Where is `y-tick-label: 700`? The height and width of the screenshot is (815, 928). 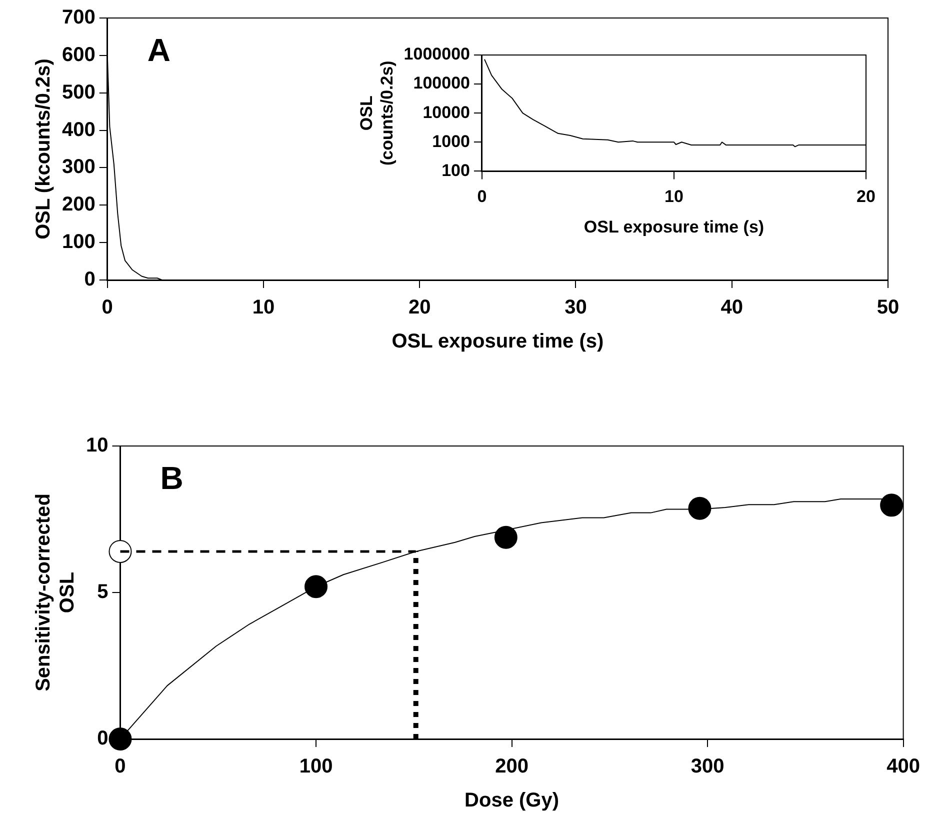 y-tick-label: 700 is located at coordinates (79, 17).